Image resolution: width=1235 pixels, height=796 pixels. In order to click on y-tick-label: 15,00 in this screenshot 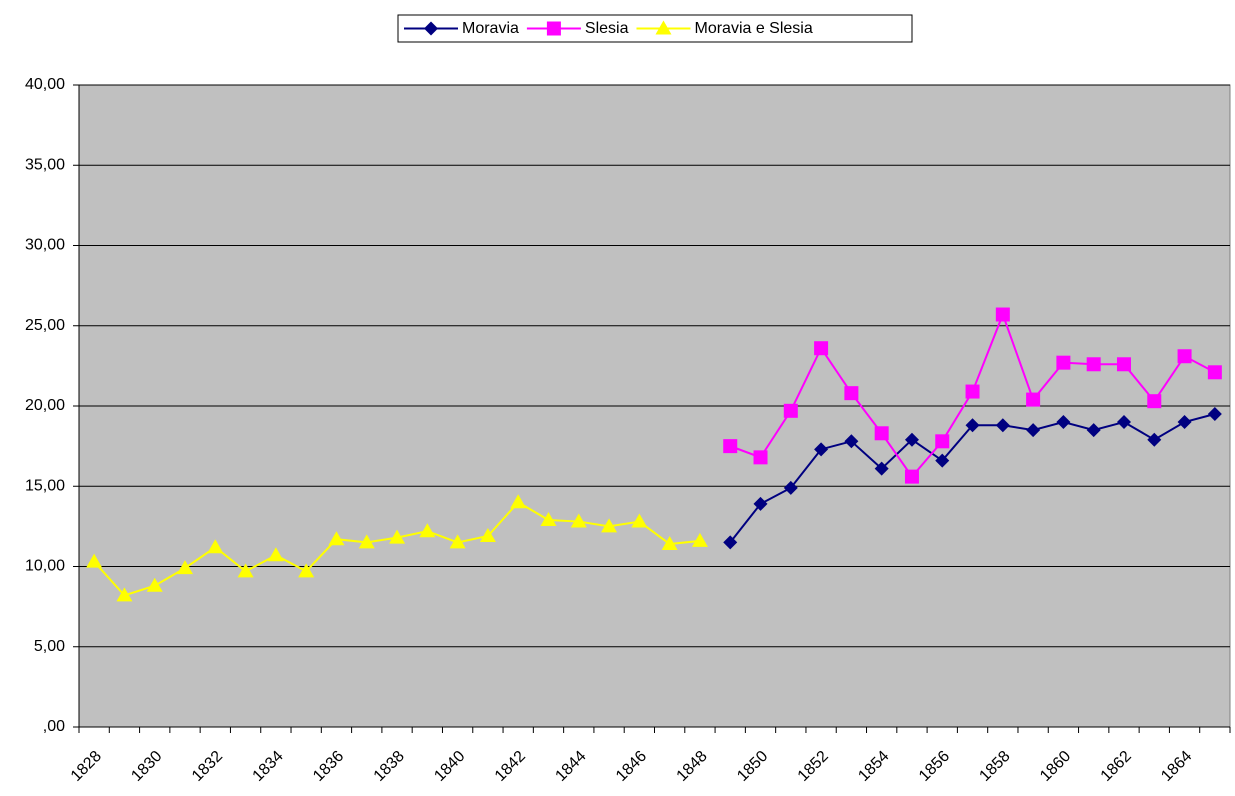, I will do `click(45, 485)`.